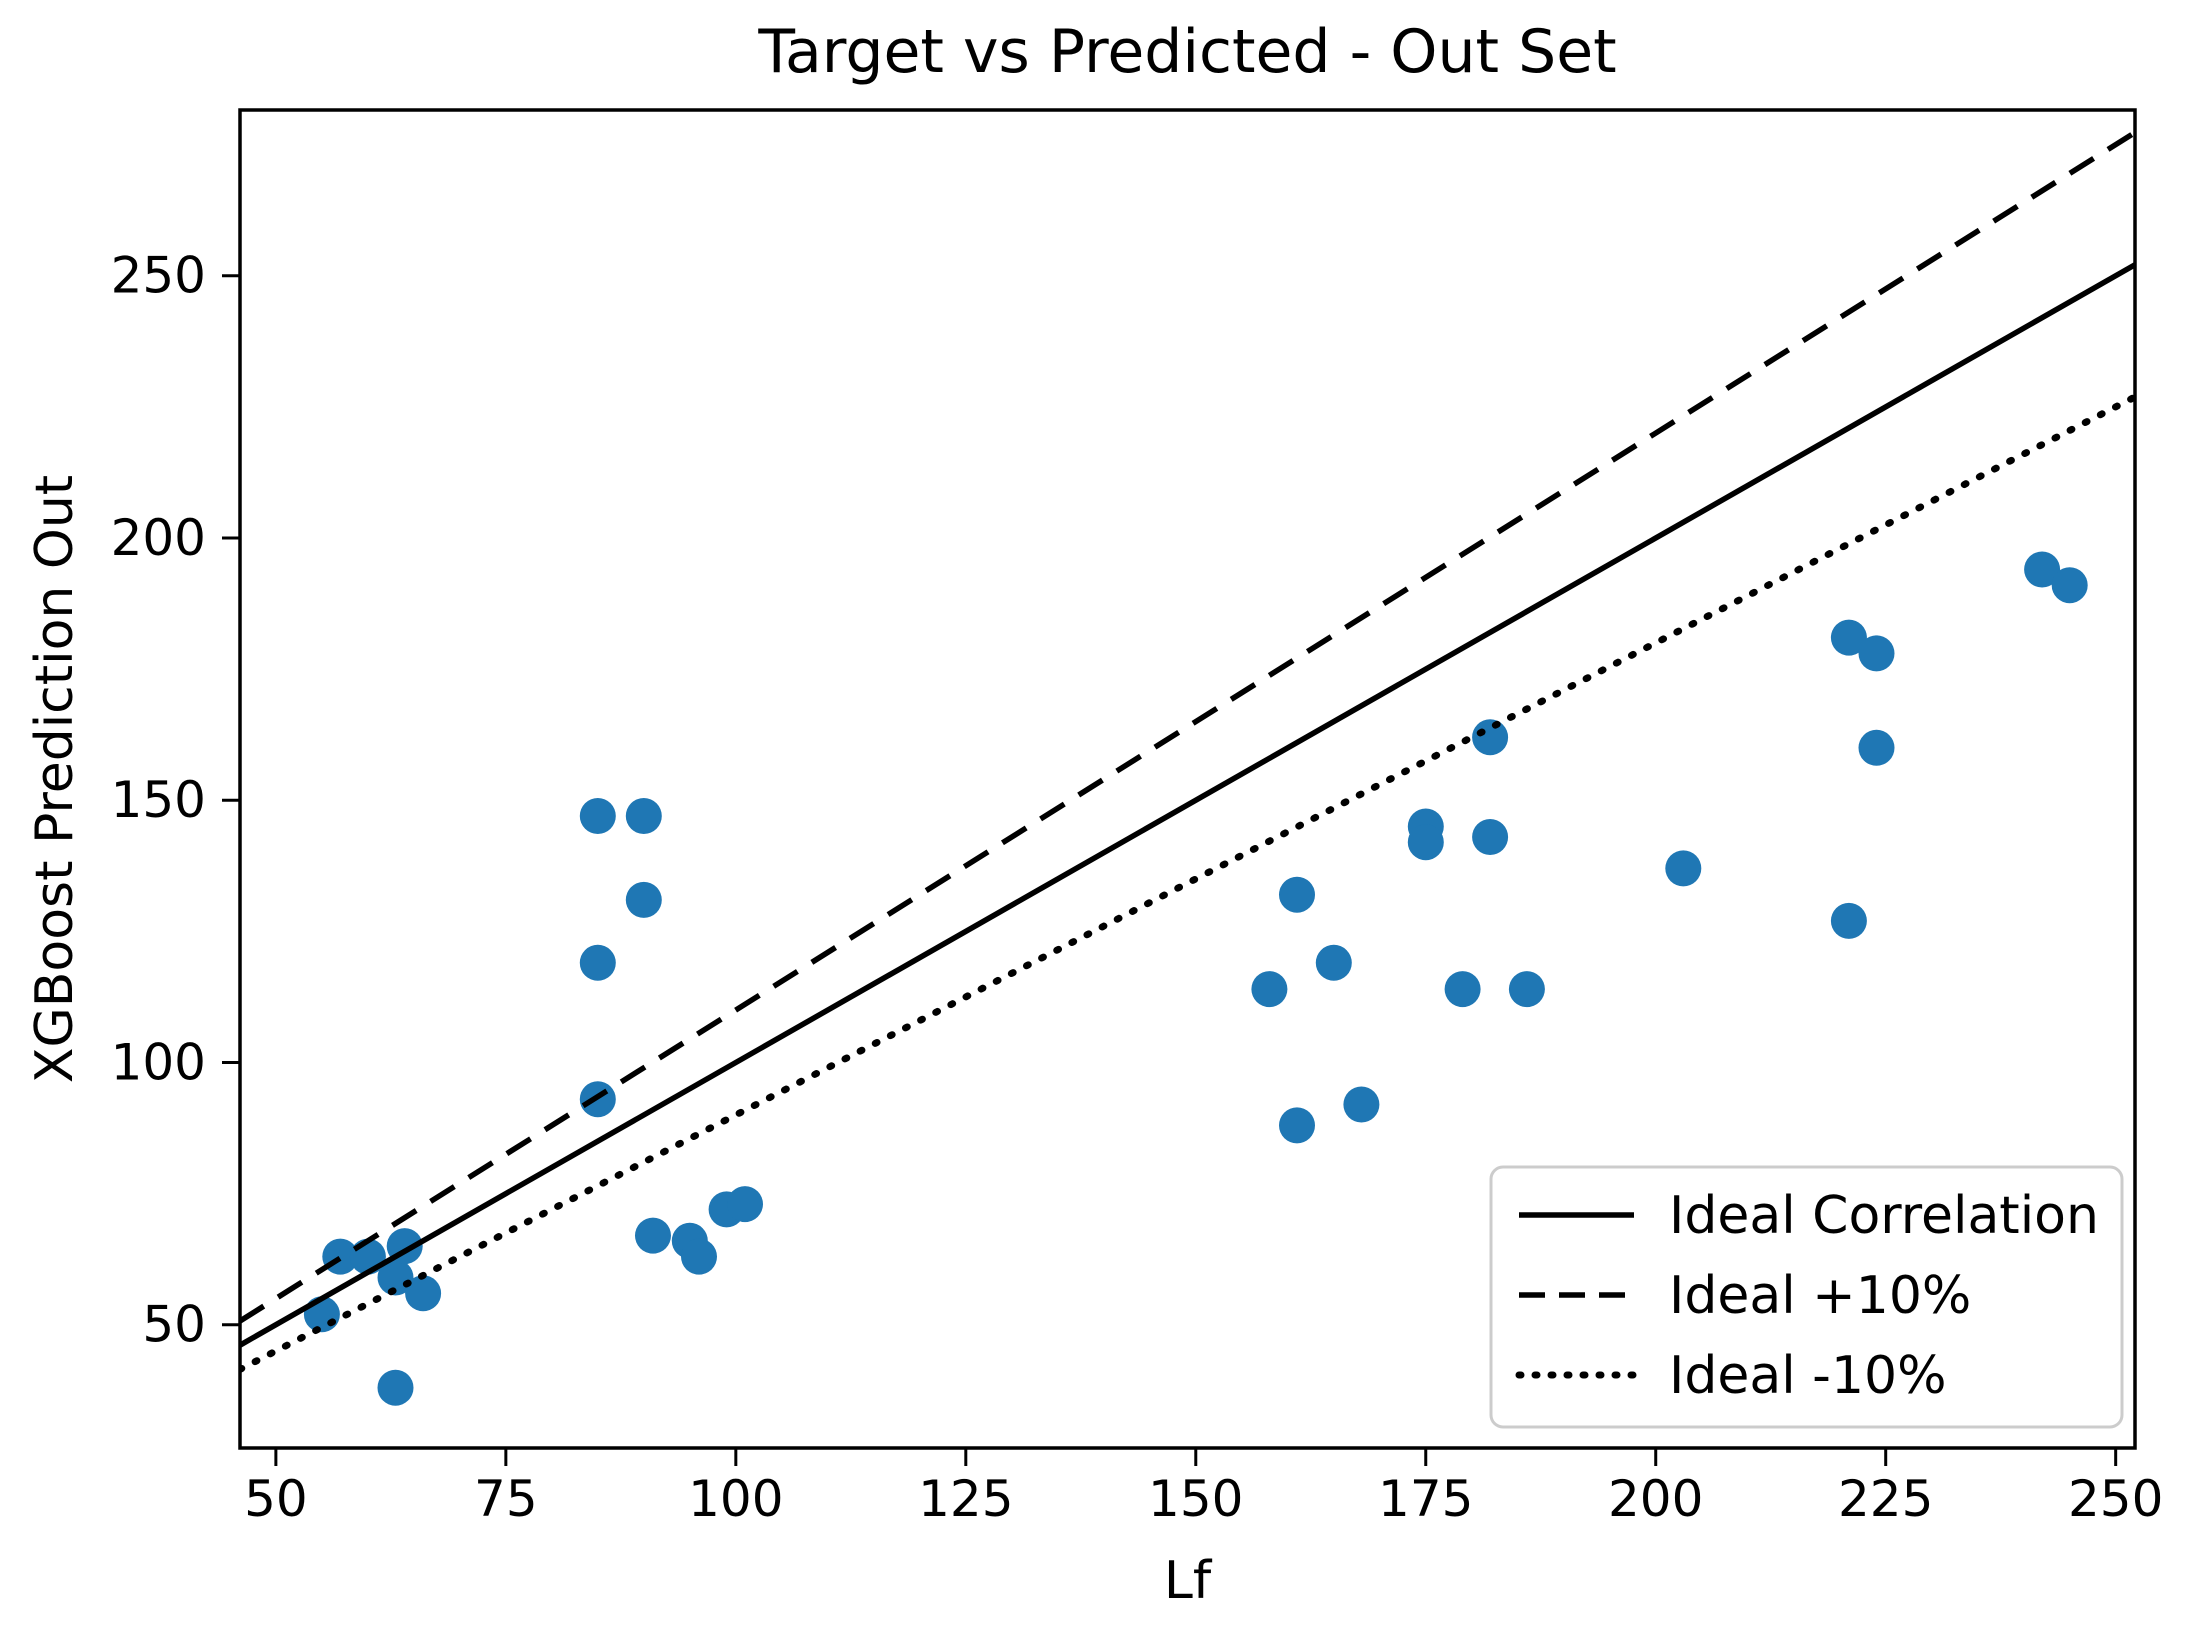 Image resolution: width=2190 pixels, height=1633 pixels. Describe the element at coordinates (1186, 52) in the screenshot. I see `chart-title: Target vs Predicted - Out Set` at that location.